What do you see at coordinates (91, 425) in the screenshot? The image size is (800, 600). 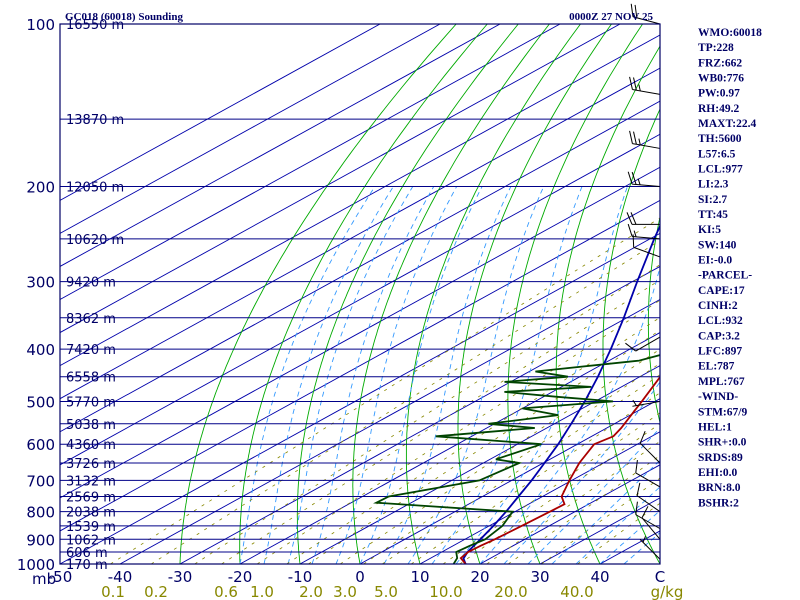 I see `height-label: 5038 m` at bounding box center [91, 425].